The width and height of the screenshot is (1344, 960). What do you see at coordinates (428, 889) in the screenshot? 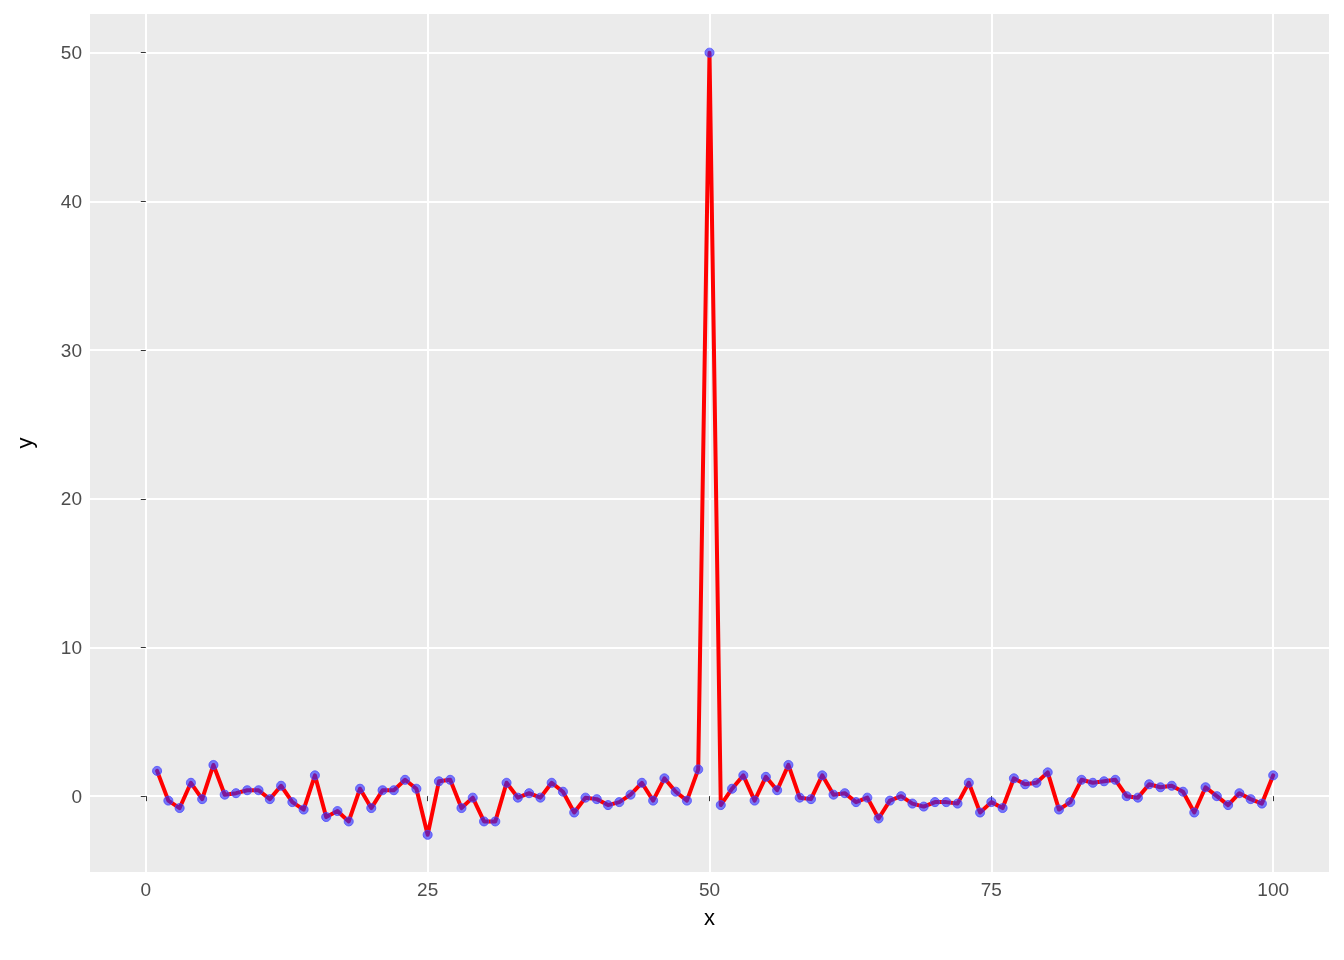
I see `x-tick-label: 25` at bounding box center [428, 889].